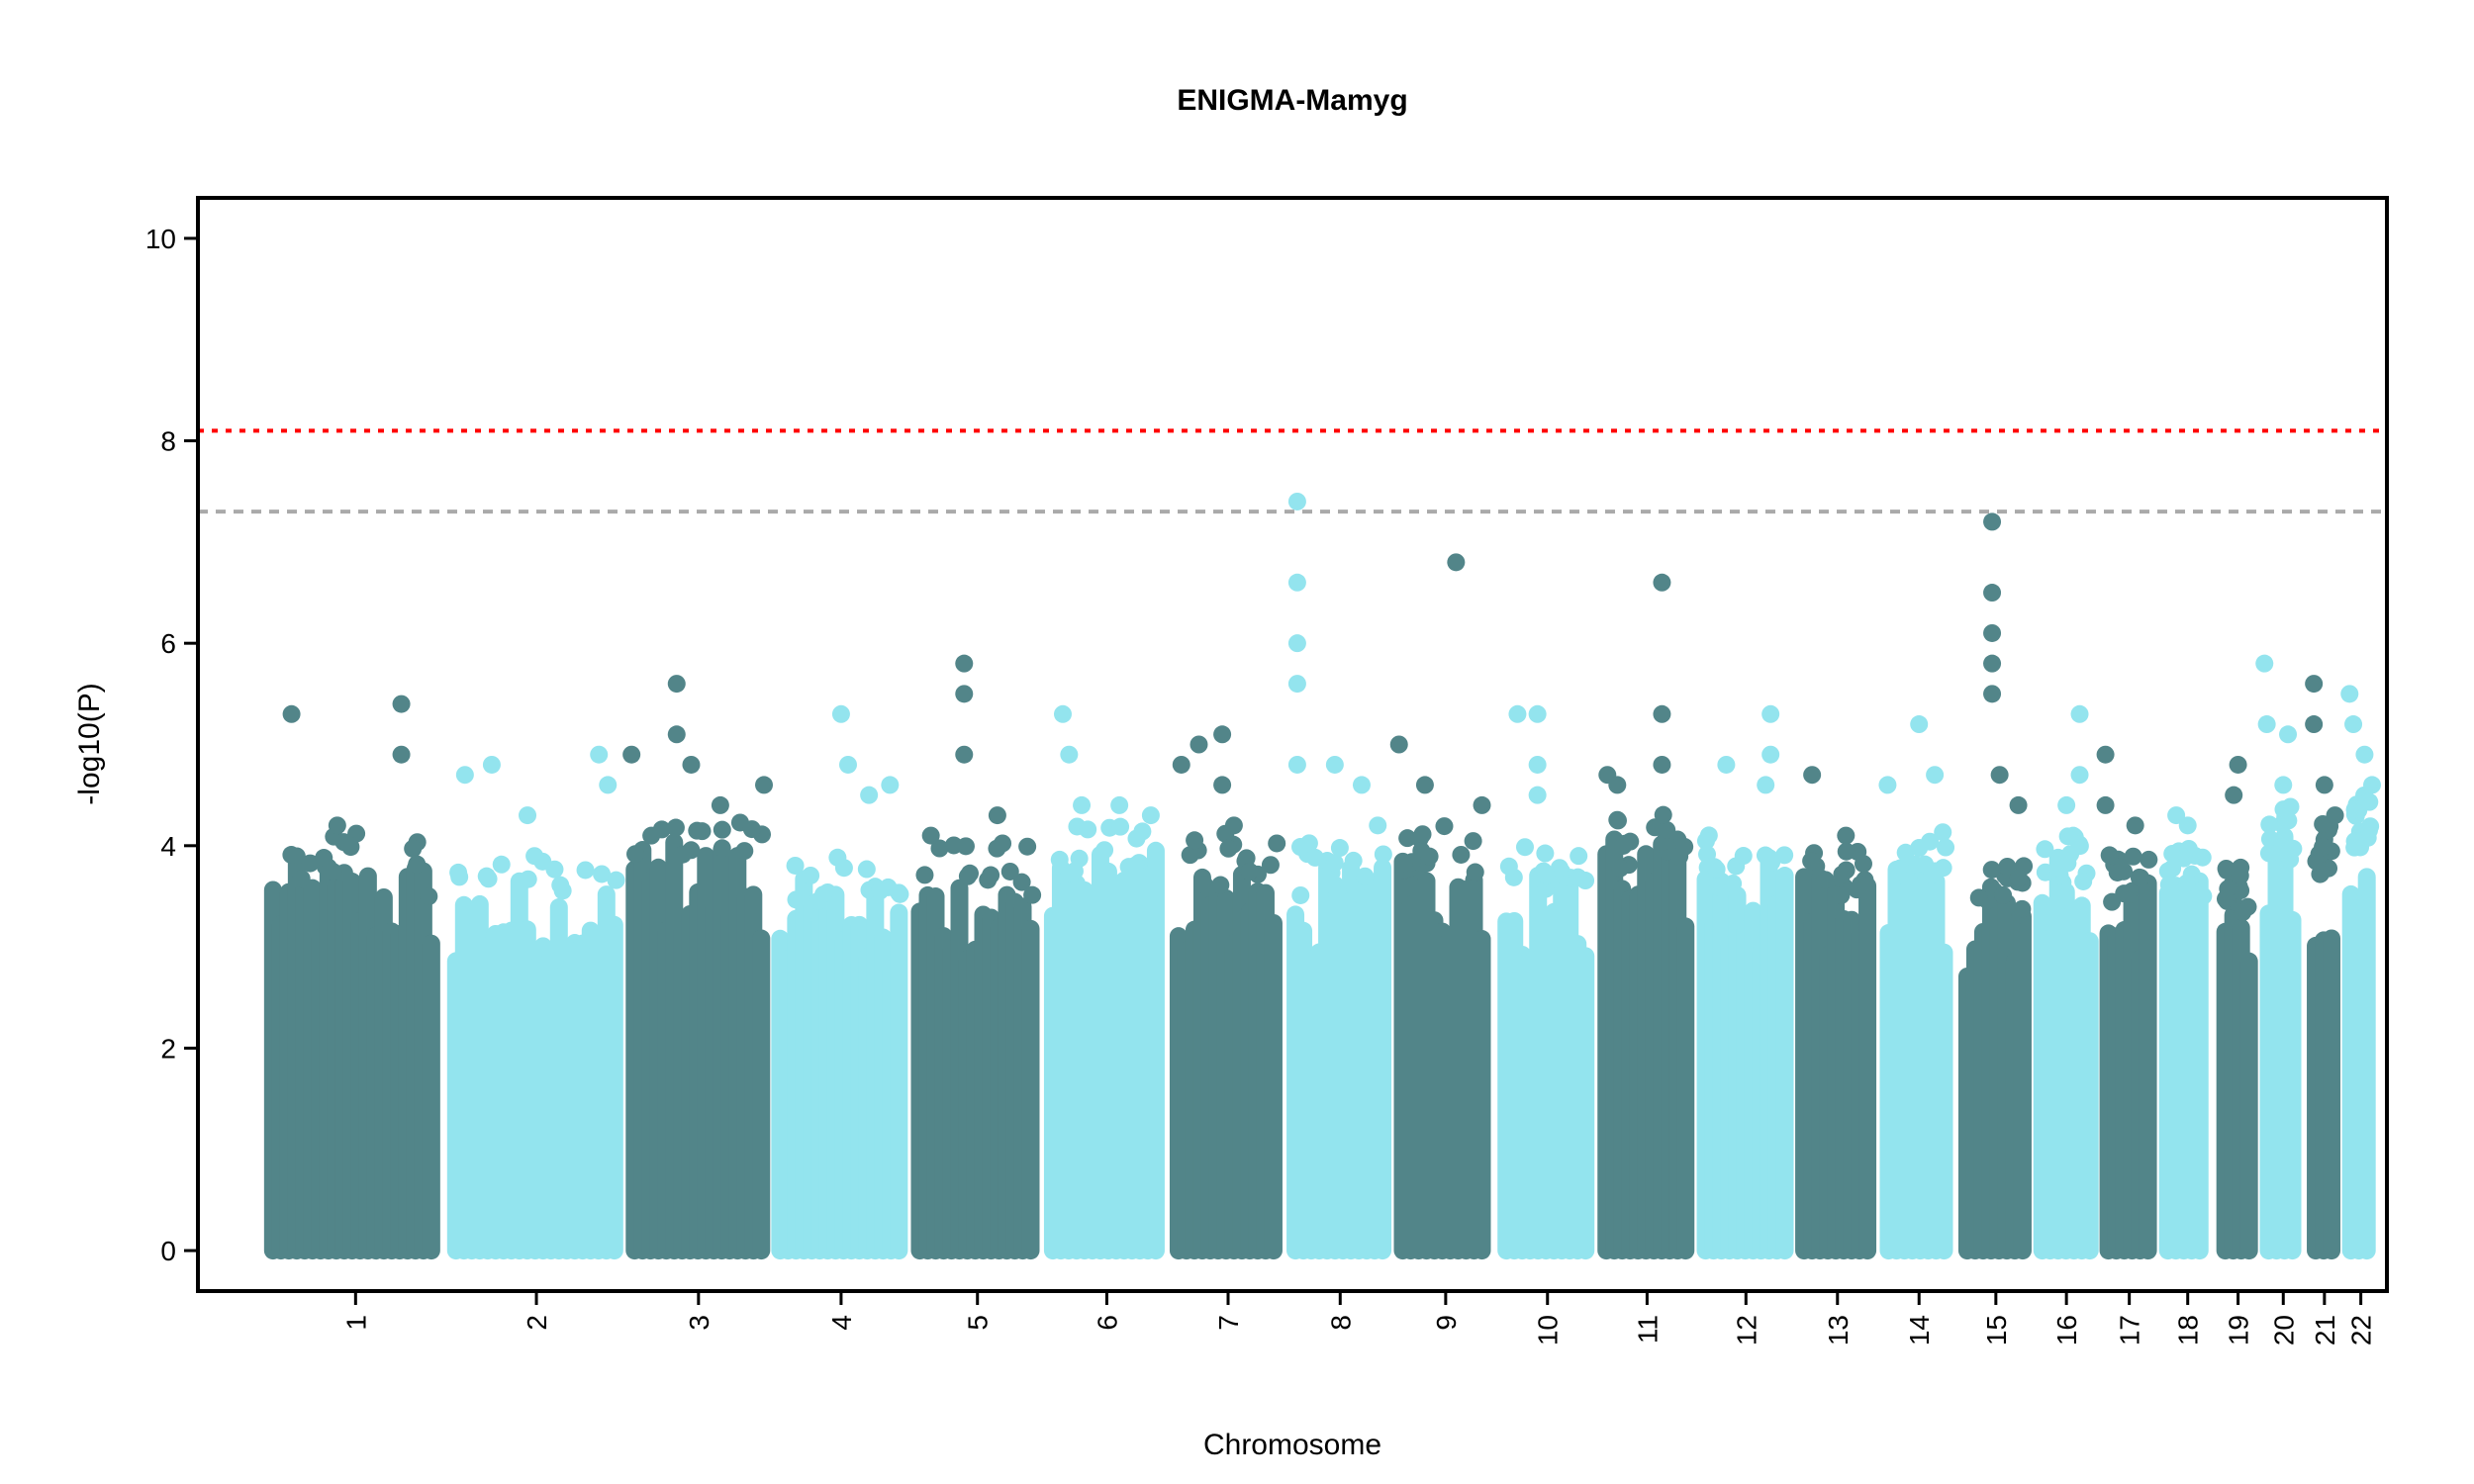 This screenshot has width=2474, height=1484. Describe the element at coordinates (2279, 957) in the screenshot. I see `chromosome-20-points` at that location.